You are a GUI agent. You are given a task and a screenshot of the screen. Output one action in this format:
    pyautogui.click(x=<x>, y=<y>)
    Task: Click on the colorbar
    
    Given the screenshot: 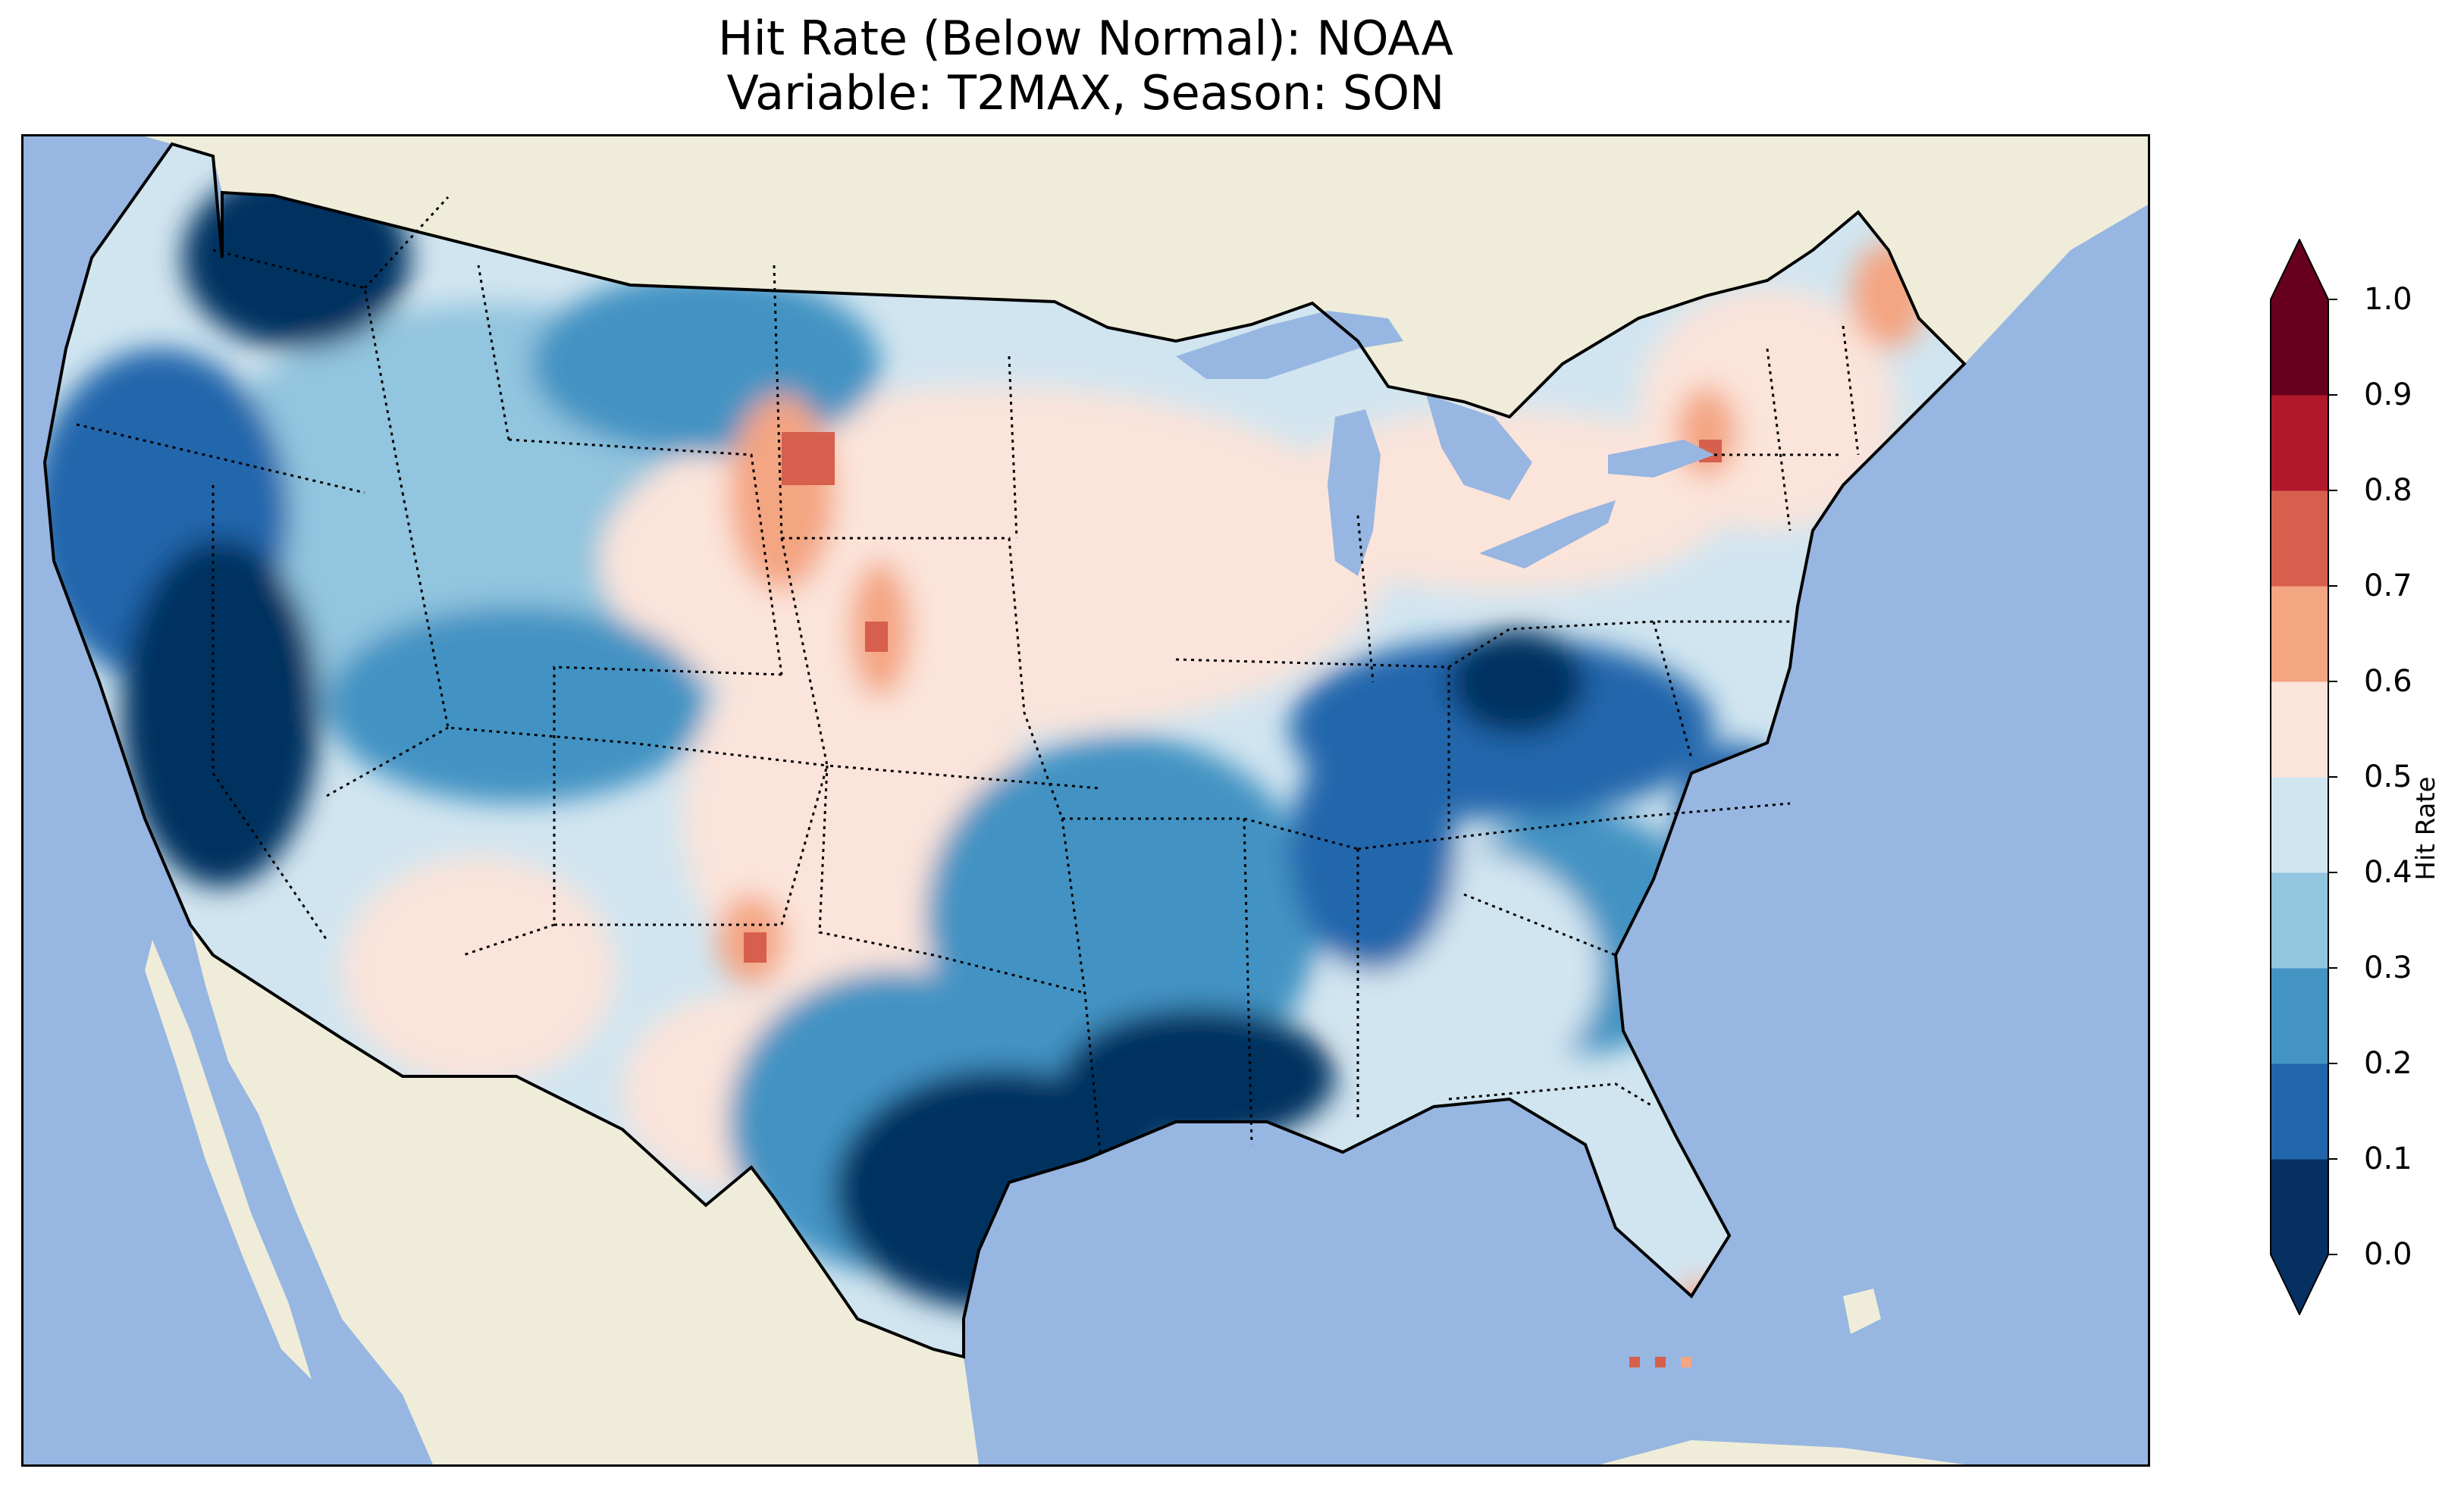 What is the action you would take?
    pyautogui.click(x=2303, y=777)
    